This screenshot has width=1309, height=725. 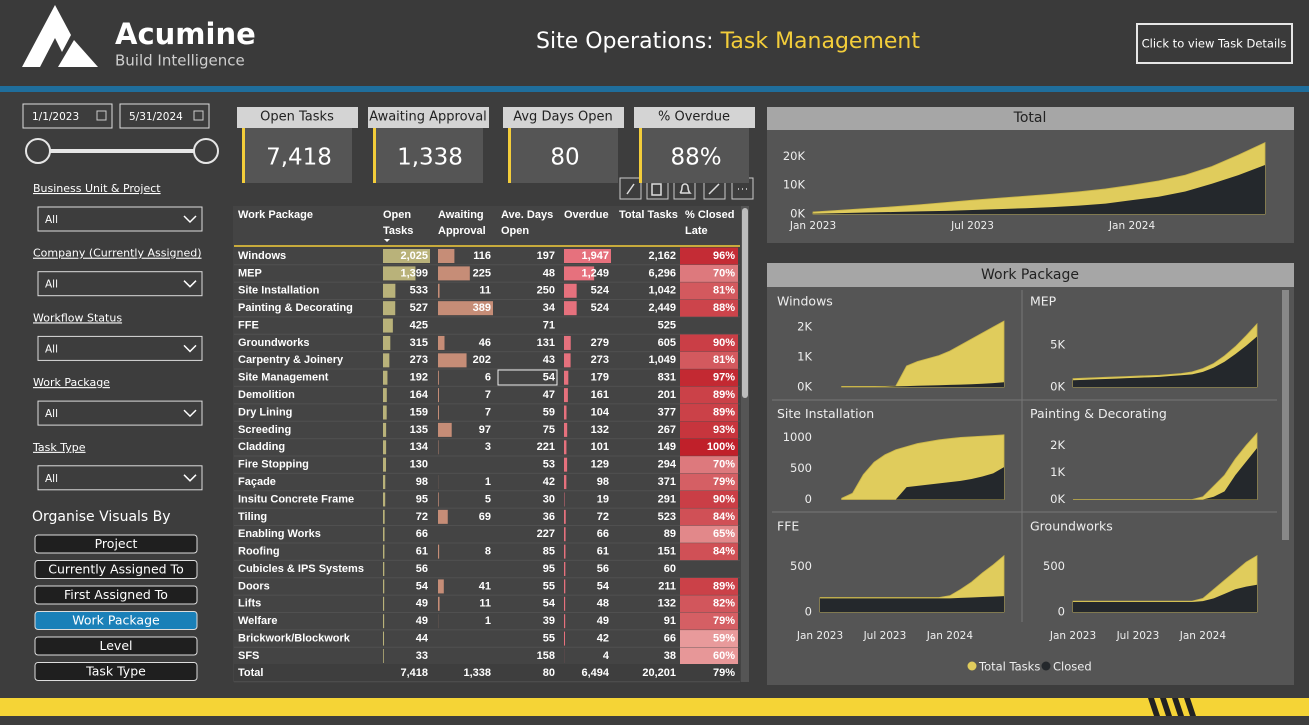 I want to click on column-header-text: Work Package, so click(x=276, y=215).